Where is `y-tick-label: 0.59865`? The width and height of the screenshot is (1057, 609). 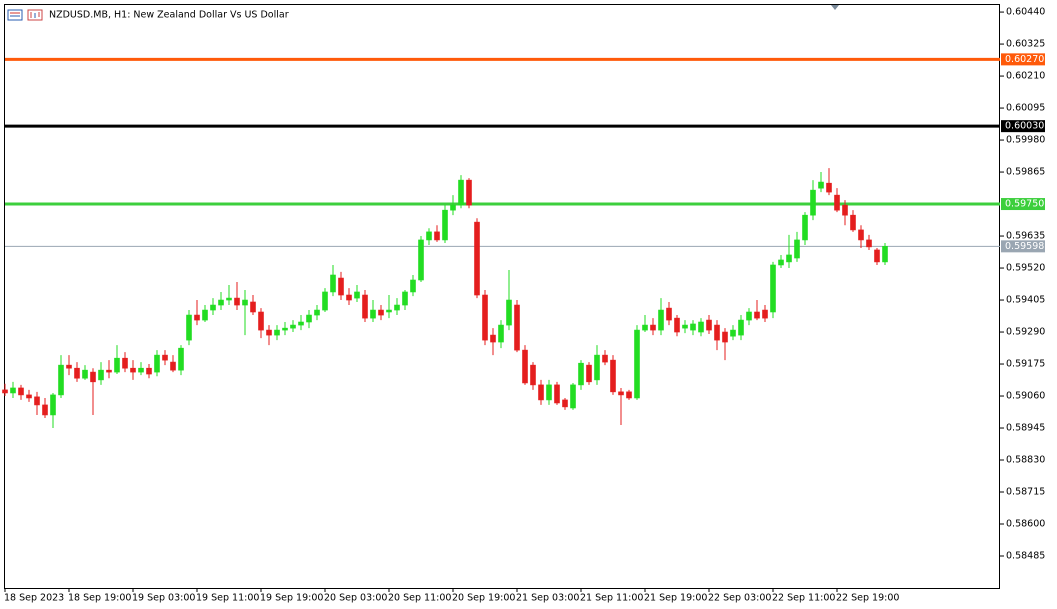
y-tick-label: 0.59865 is located at coordinates (1025, 172).